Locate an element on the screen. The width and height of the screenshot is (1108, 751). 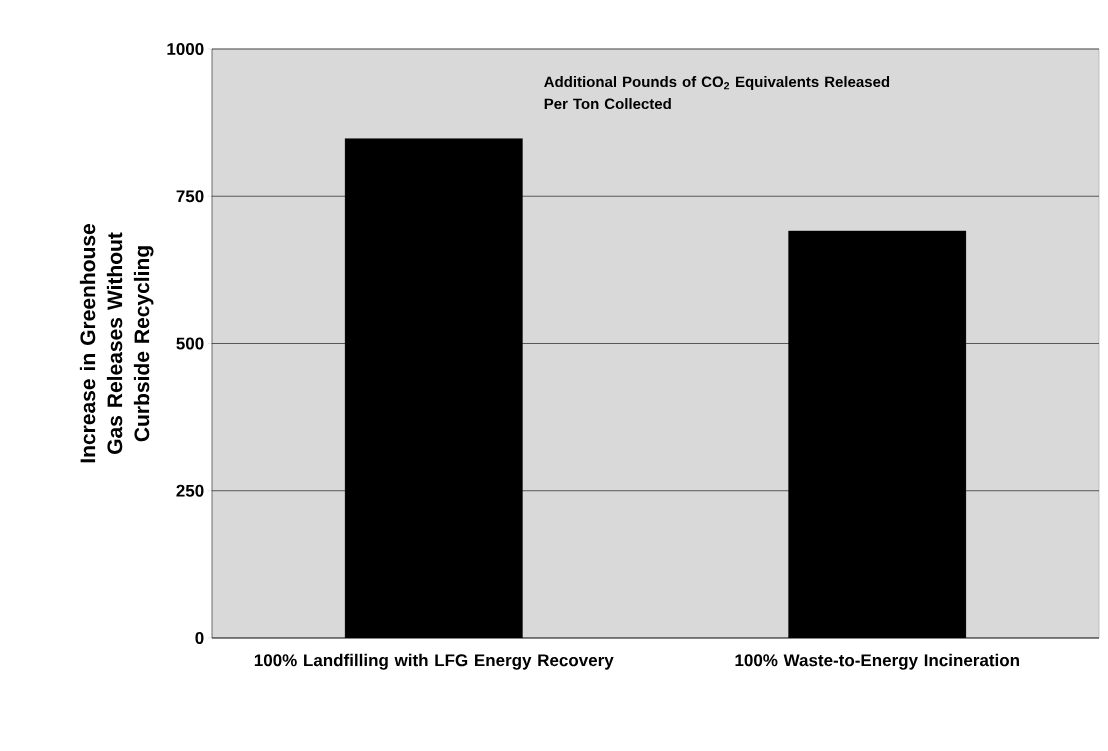
y-tick-label: 1000 is located at coordinates (185, 49).